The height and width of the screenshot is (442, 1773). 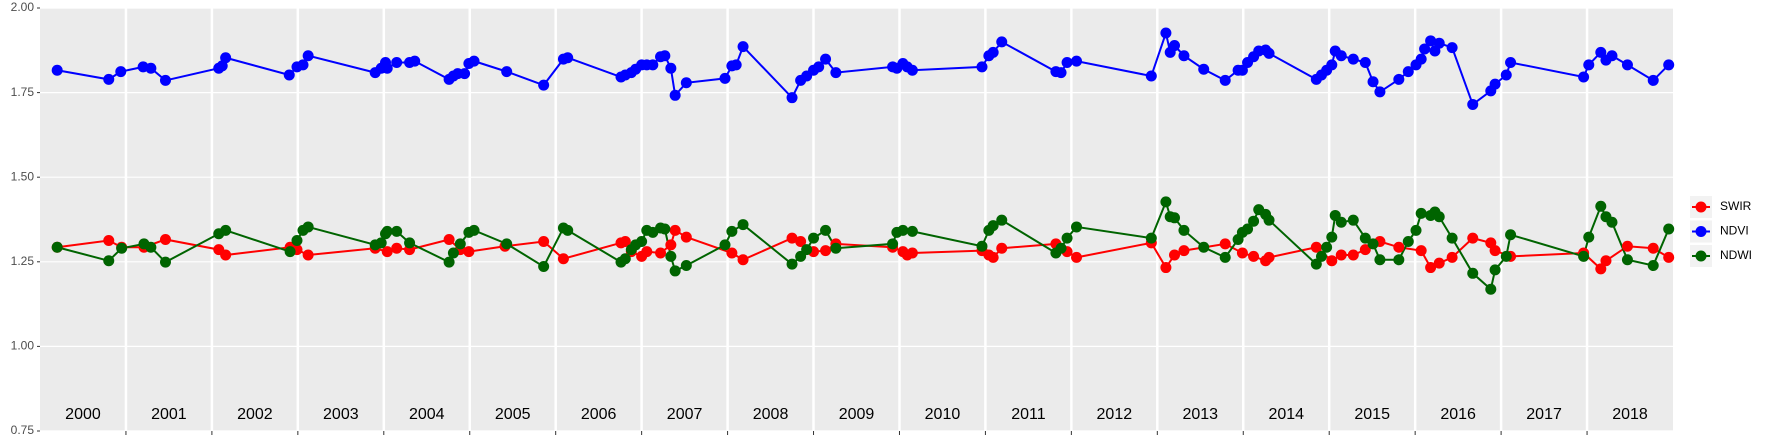 What do you see at coordinates (771, 414) in the screenshot?
I see `year-label: 2008` at bounding box center [771, 414].